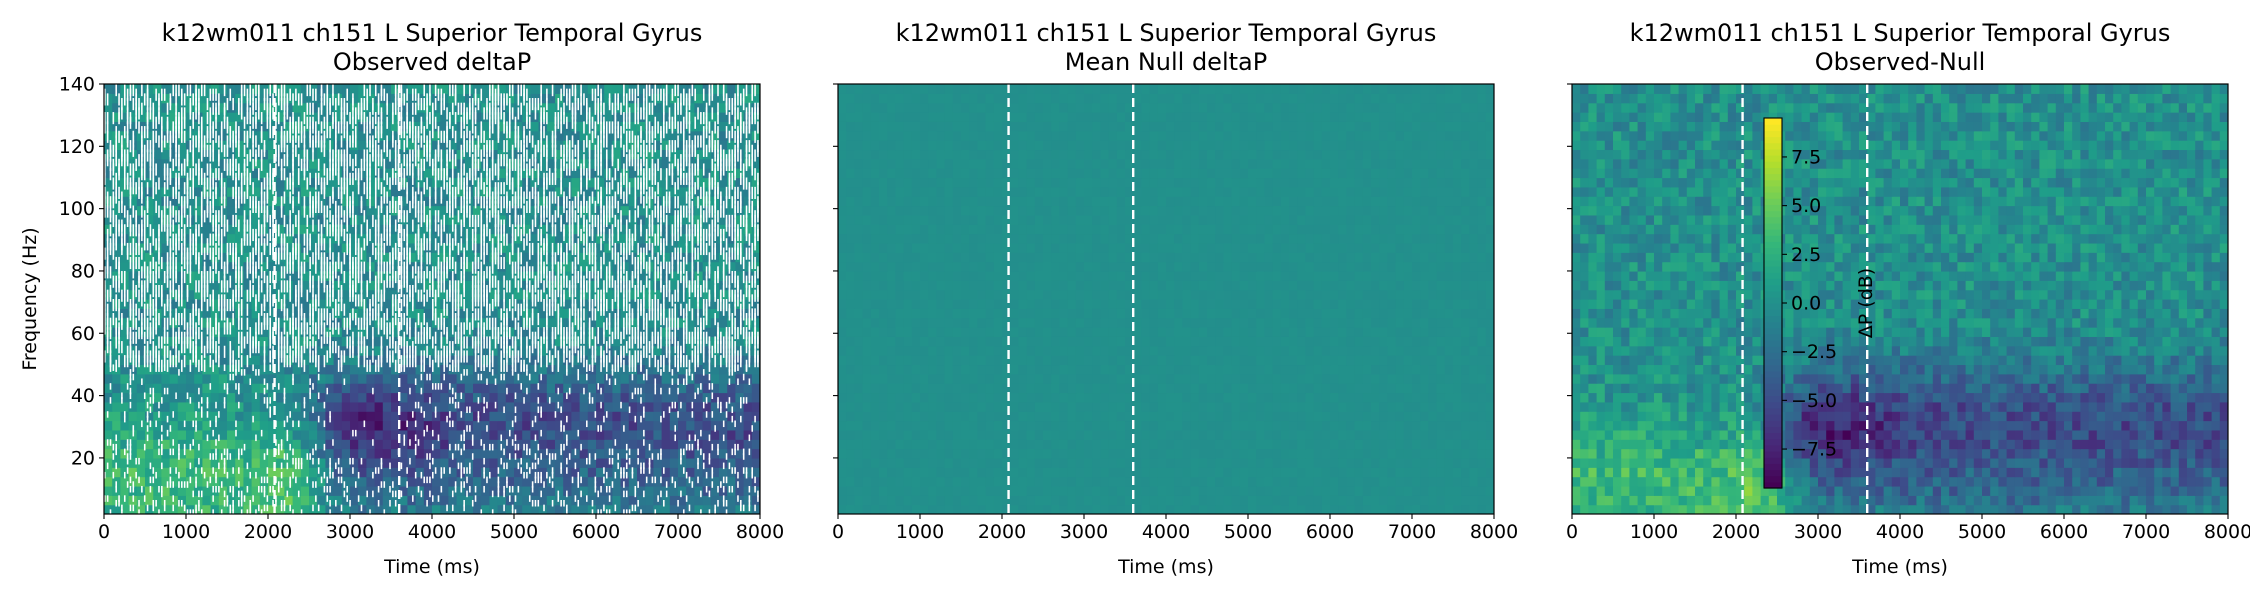  I want to click on panel-subtitle: Observed-Null, so click(1900, 62).